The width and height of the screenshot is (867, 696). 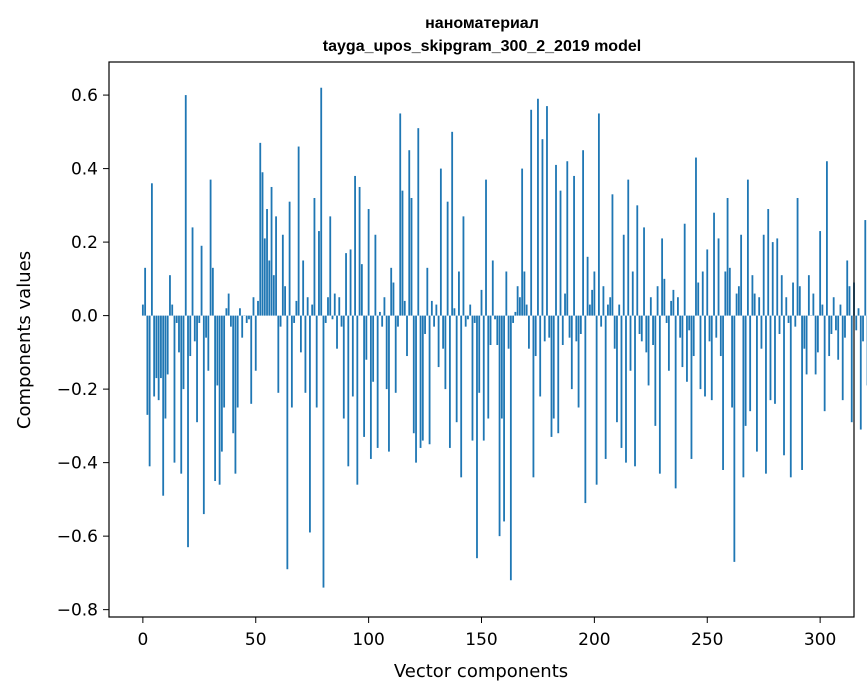 What do you see at coordinates (77, 464) in the screenshot?
I see `y-tick-label: −0.4` at bounding box center [77, 464].